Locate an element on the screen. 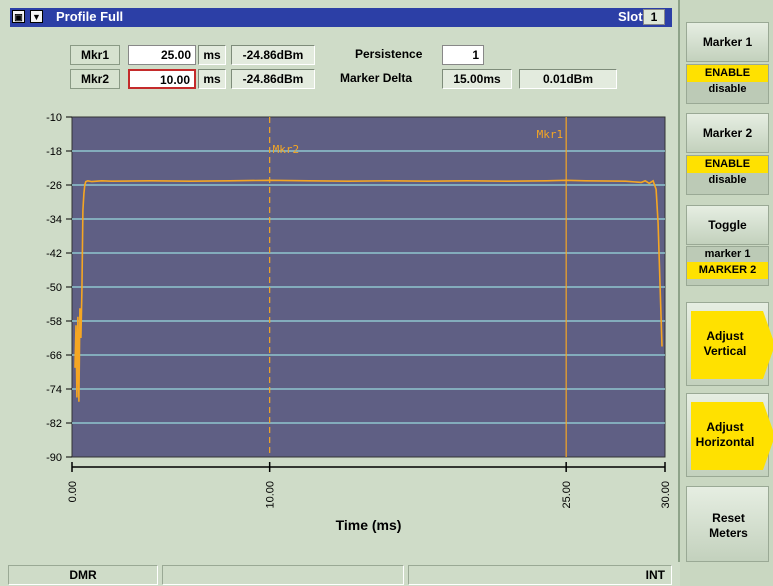 This screenshot has width=773, height=586. adjust-vertical-button: Adjust Vertical is located at coordinates (729, 344).